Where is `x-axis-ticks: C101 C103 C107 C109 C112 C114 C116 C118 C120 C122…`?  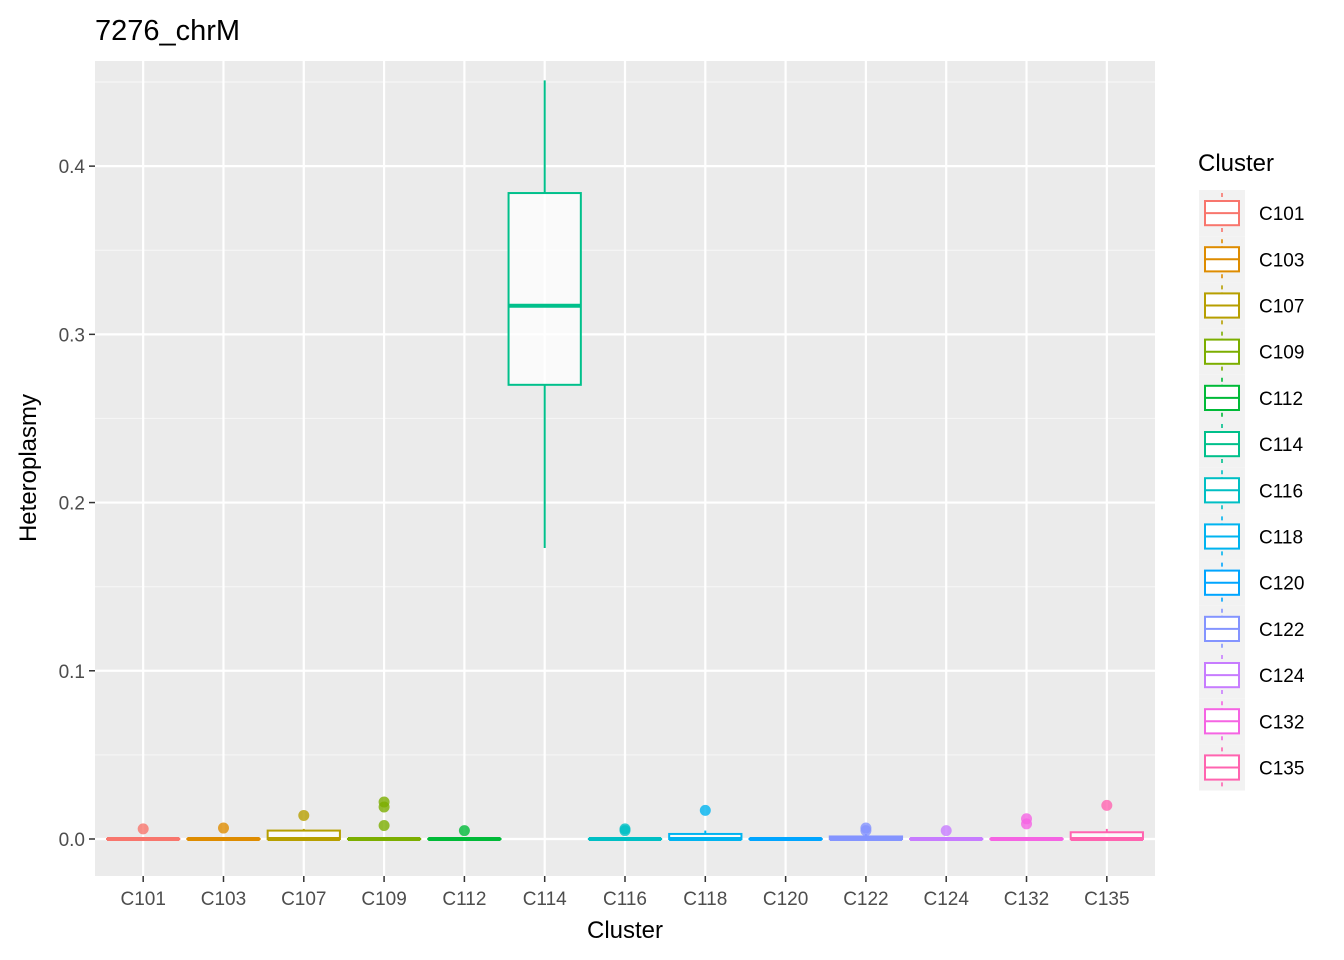 x-axis-ticks: C101 C103 C107 C109 C112 C114 C116 C118 C120 C122… is located at coordinates (625, 893).